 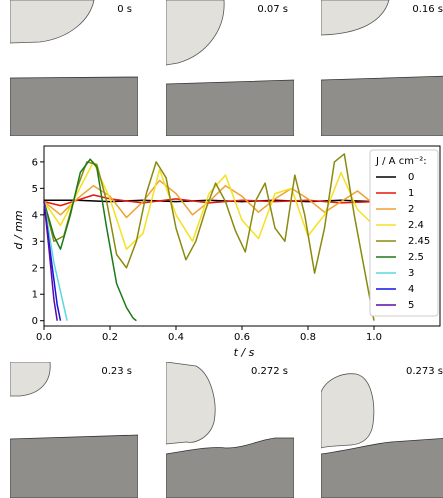 I want to click on legend-label: 5, so click(x=411, y=305).